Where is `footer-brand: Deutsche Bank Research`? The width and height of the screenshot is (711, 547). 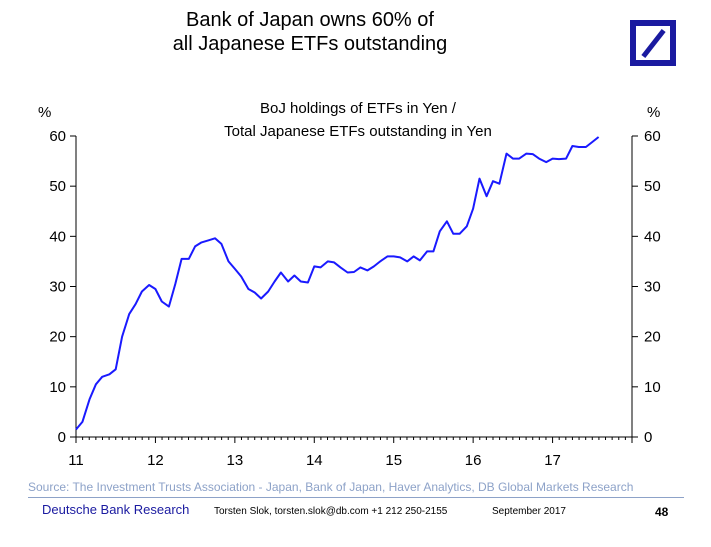
footer-brand: Deutsche Bank Research is located at coordinates (116, 509).